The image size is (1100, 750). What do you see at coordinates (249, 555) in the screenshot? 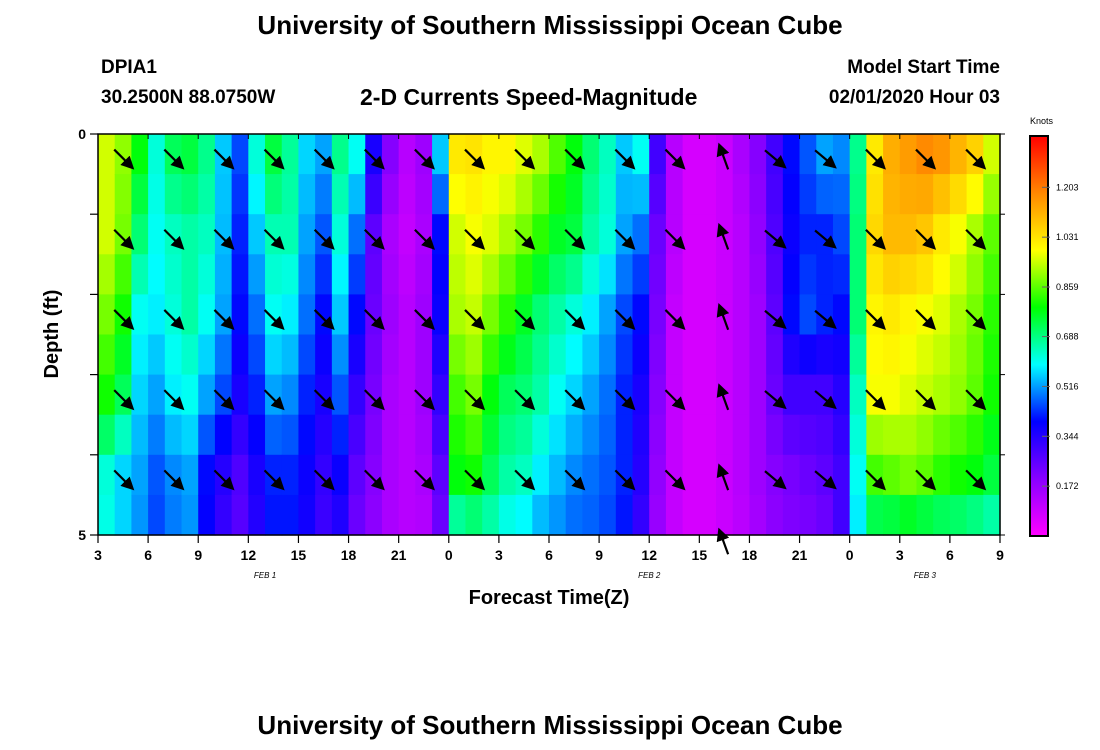
I see `x-tick-label: 12` at bounding box center [249, 555].